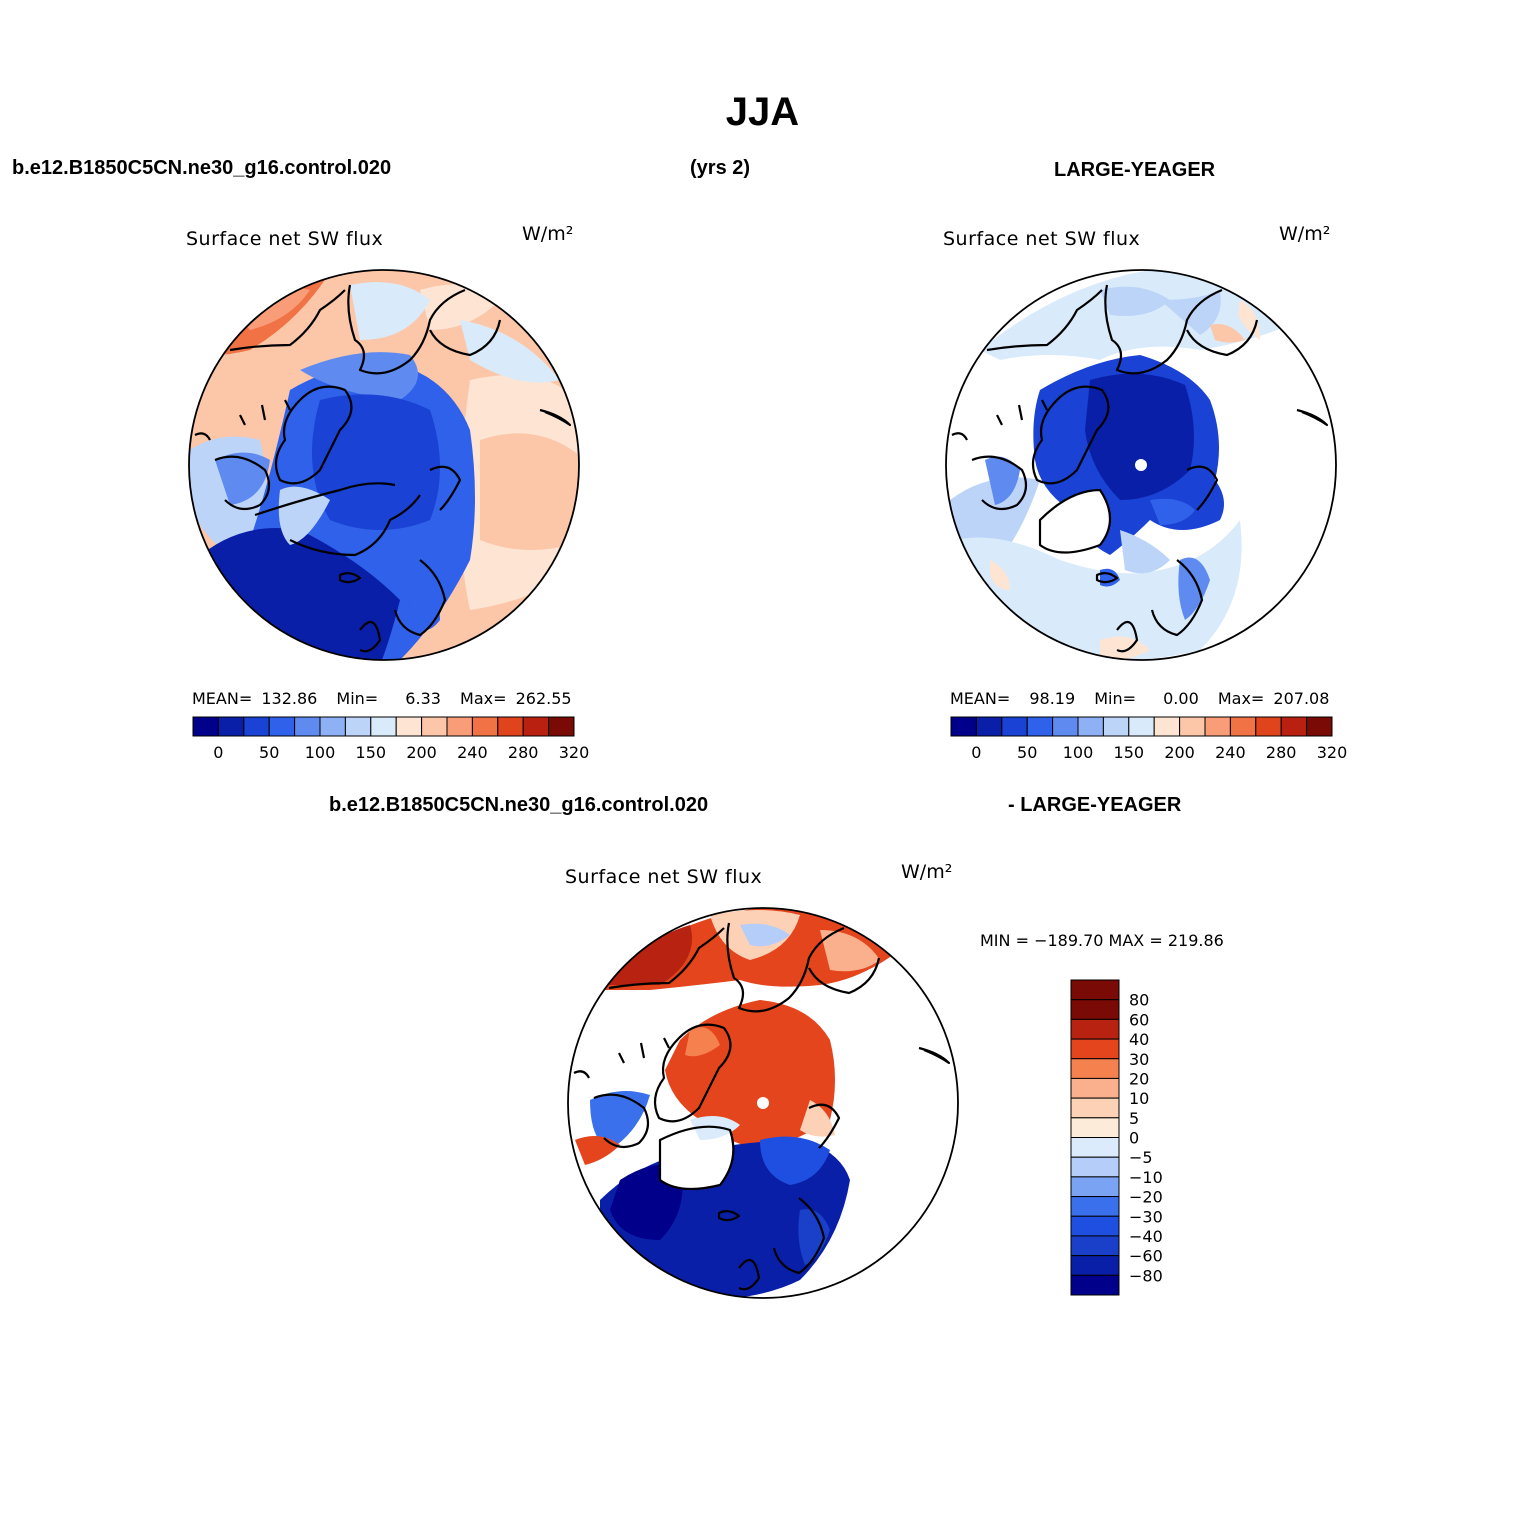 The image size is (1525, 1525). What do you see at coordinates (202, 168) in the screenshot?
I see `case-left-label: b.e12.B1850C5CN.ne30_g16.control.020` at bounding box center [202, 168].